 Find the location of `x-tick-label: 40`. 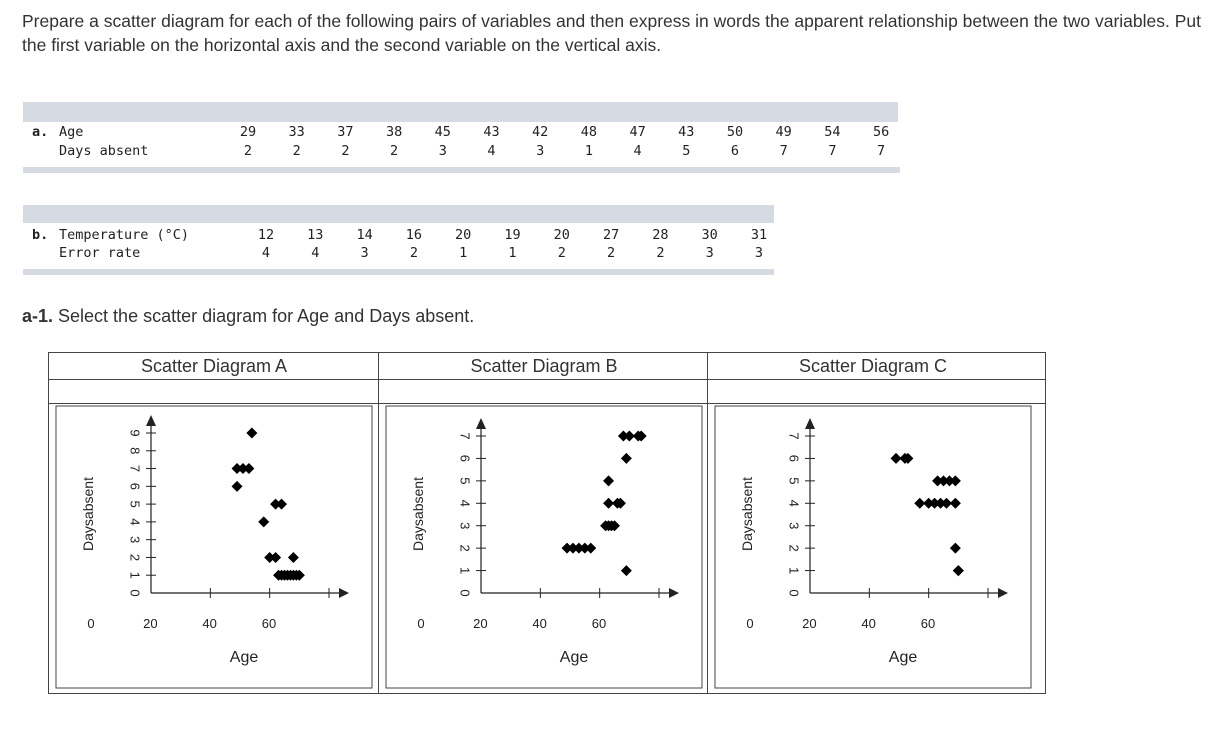

x-tick-label: 40 is located at coordinates (209, 623).